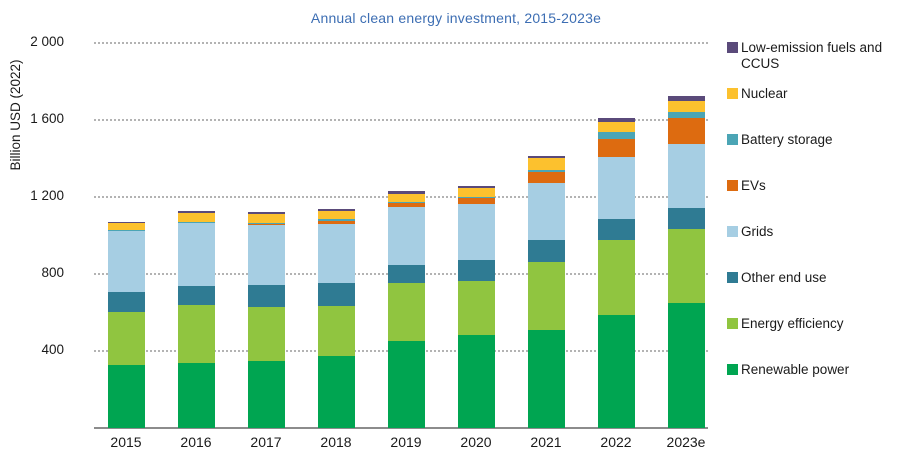 This screenshot has width=912, height=465. What do you see at coordinates (546, 295) in the screenshot?
I see `bar-segment-energy-efficiency-2021` at bounding box center [546, 295].